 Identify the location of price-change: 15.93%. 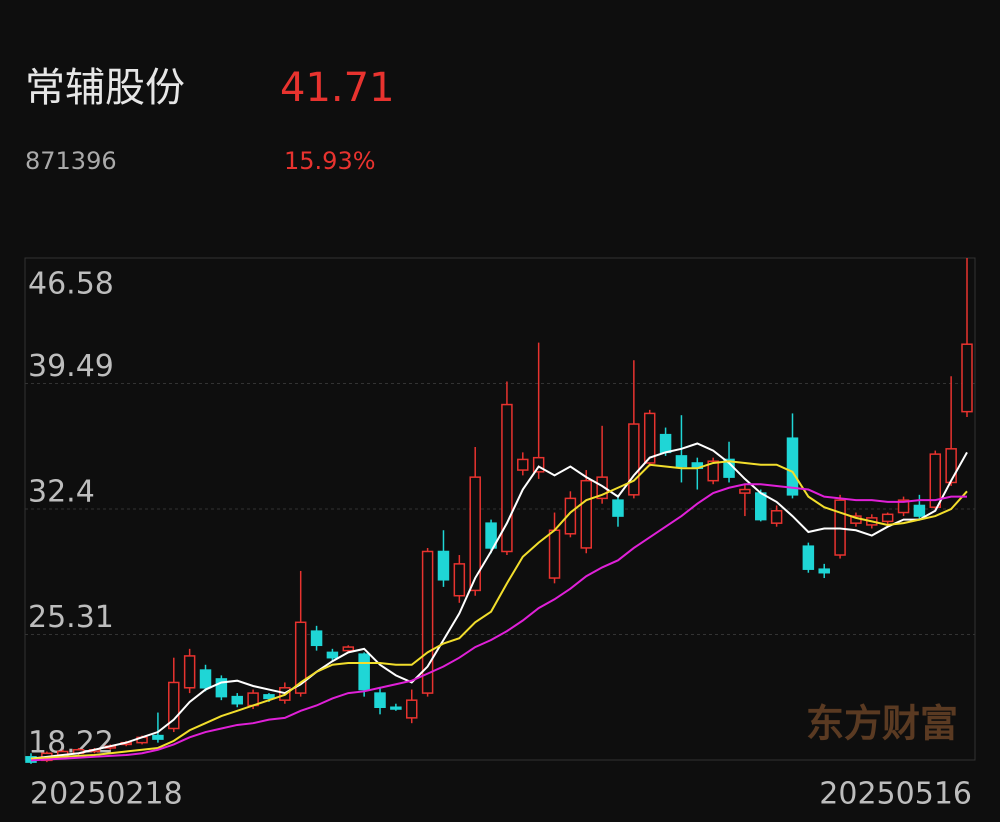
(330, 161).